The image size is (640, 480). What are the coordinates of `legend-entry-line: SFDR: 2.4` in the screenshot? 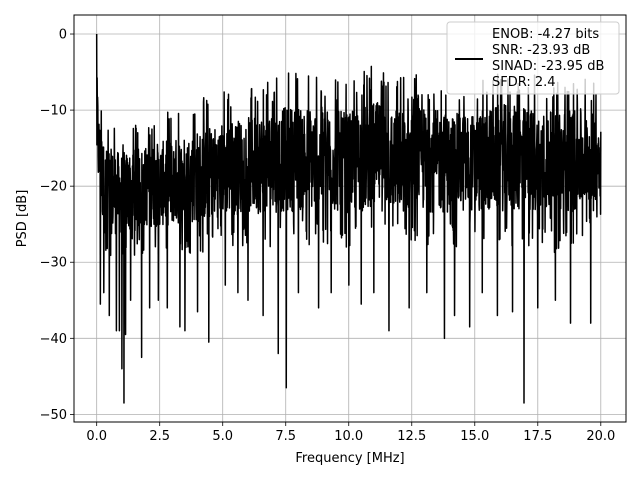 It's located at (524, 82).